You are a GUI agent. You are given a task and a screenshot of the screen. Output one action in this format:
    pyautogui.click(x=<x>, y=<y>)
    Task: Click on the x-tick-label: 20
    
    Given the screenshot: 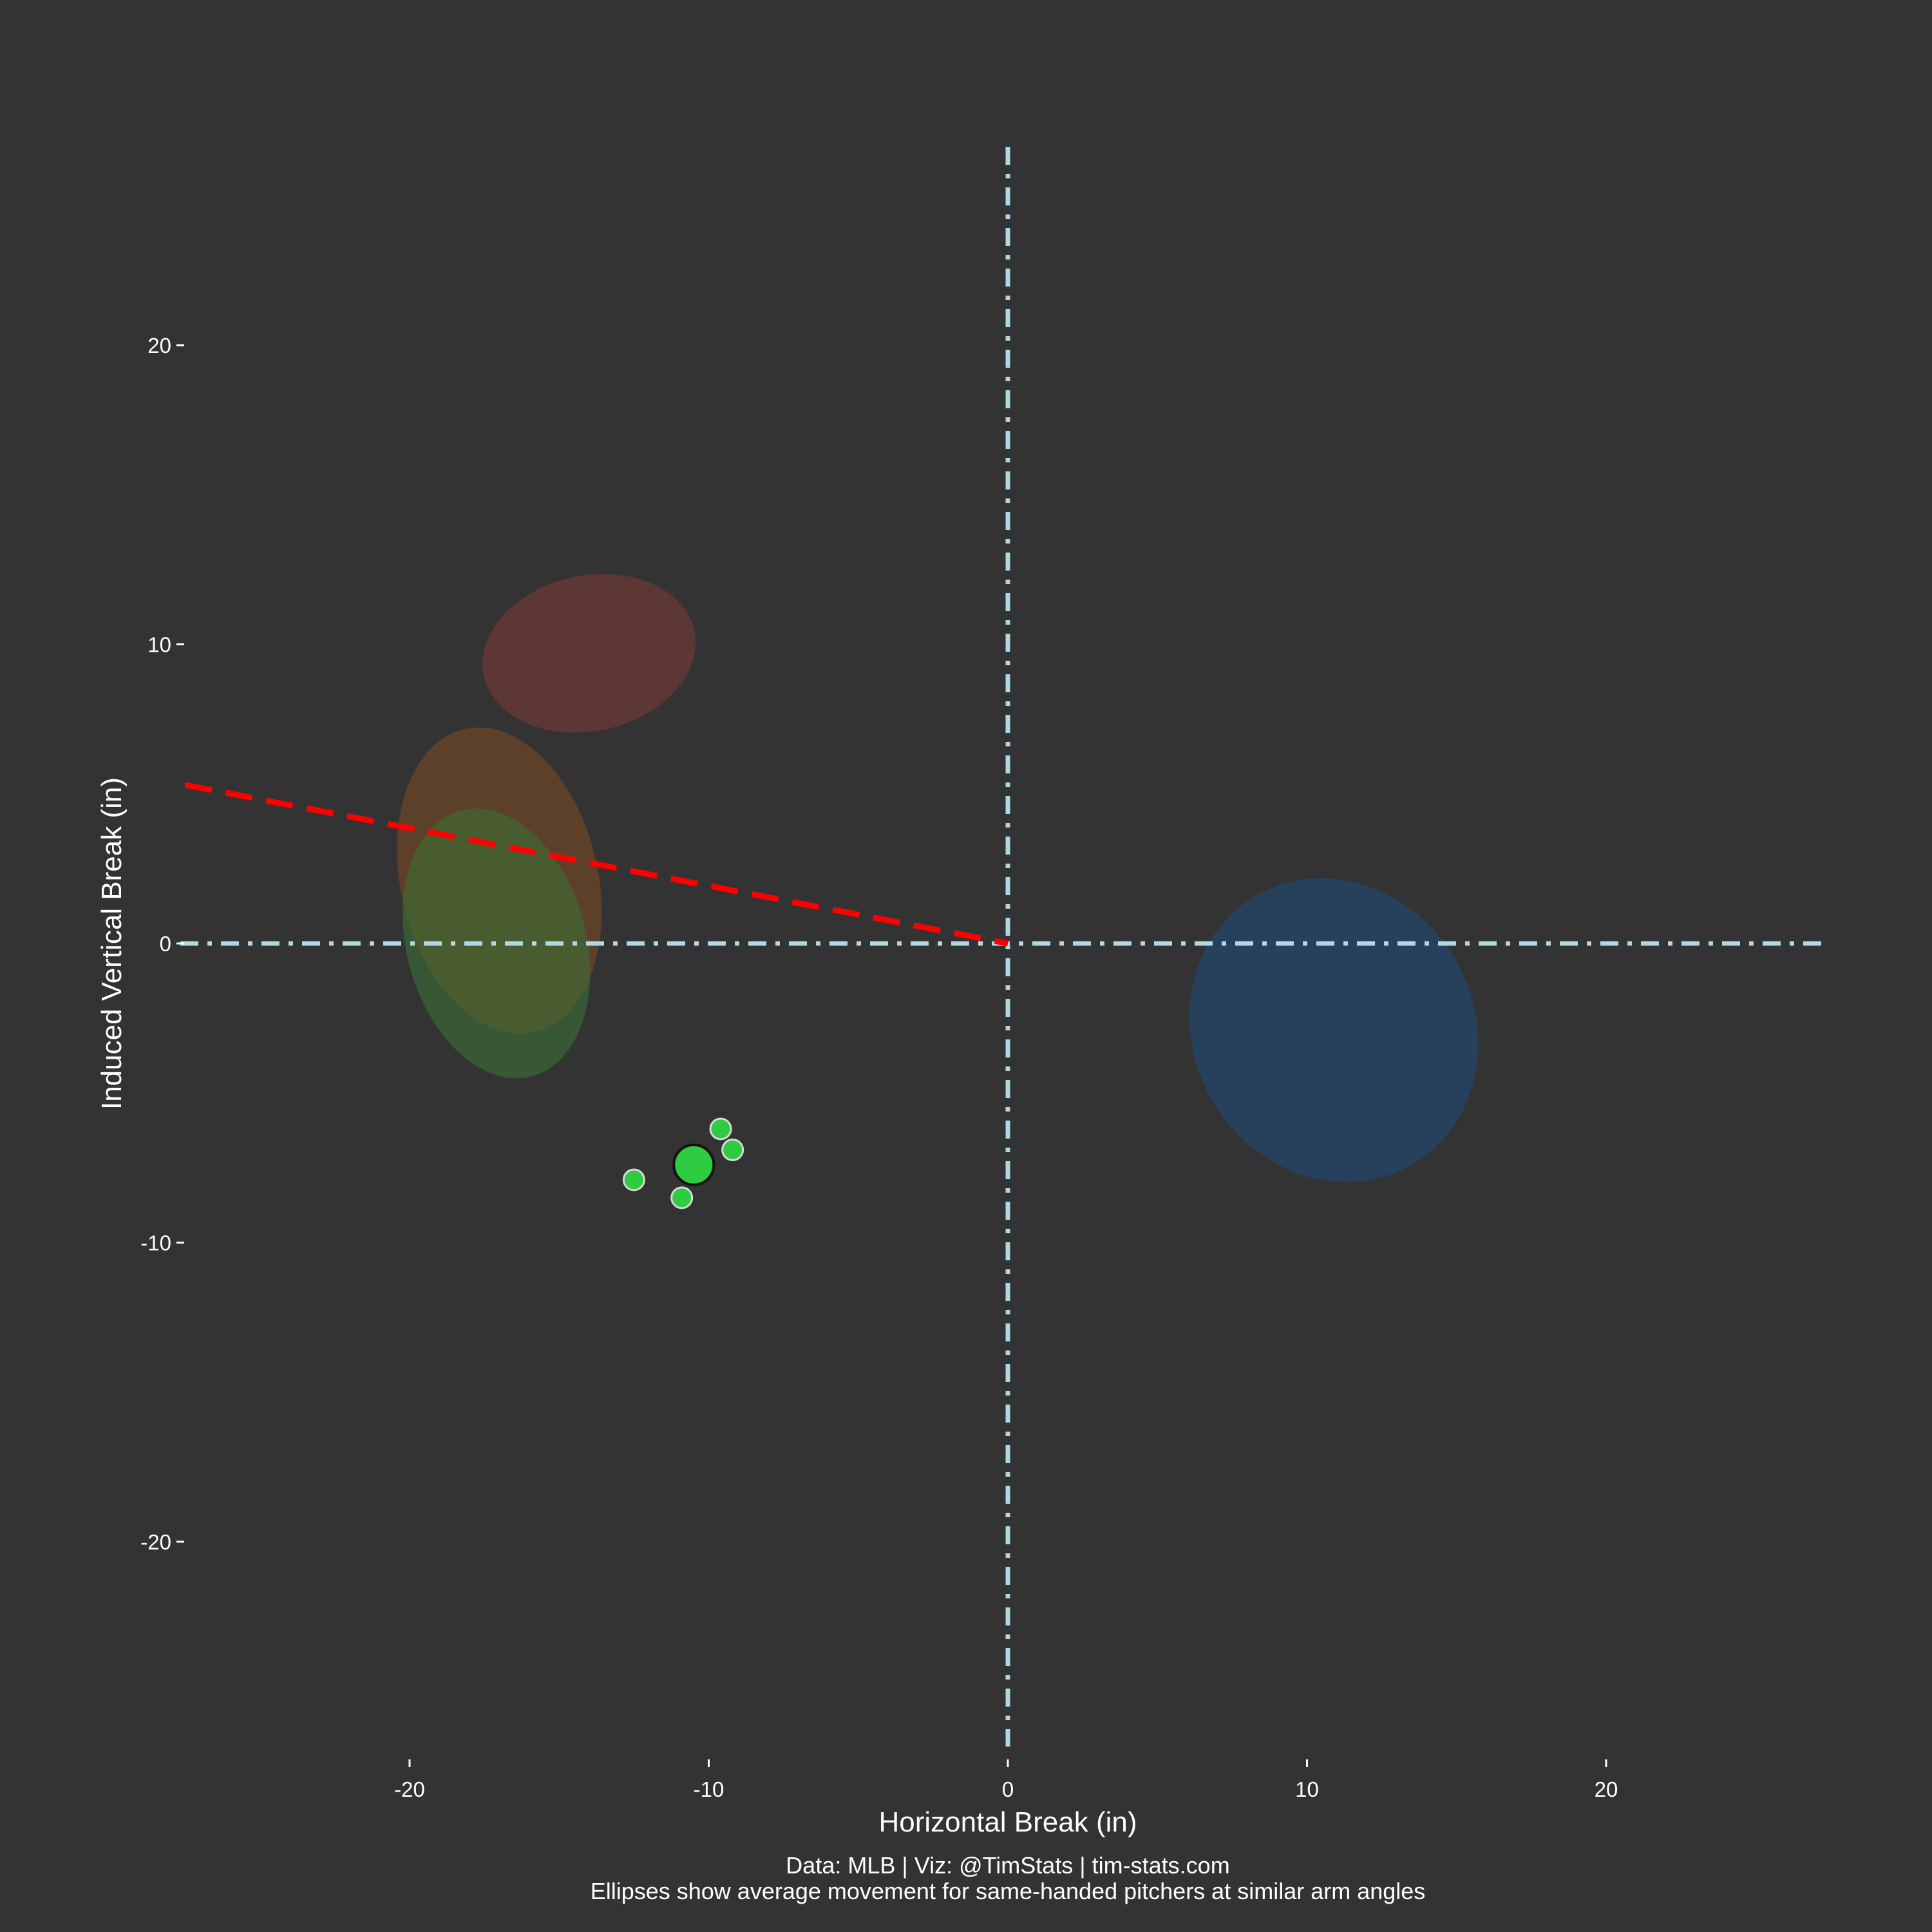 What is the action you would take?
    pyautogui.click(x=1607, y=1789)
    